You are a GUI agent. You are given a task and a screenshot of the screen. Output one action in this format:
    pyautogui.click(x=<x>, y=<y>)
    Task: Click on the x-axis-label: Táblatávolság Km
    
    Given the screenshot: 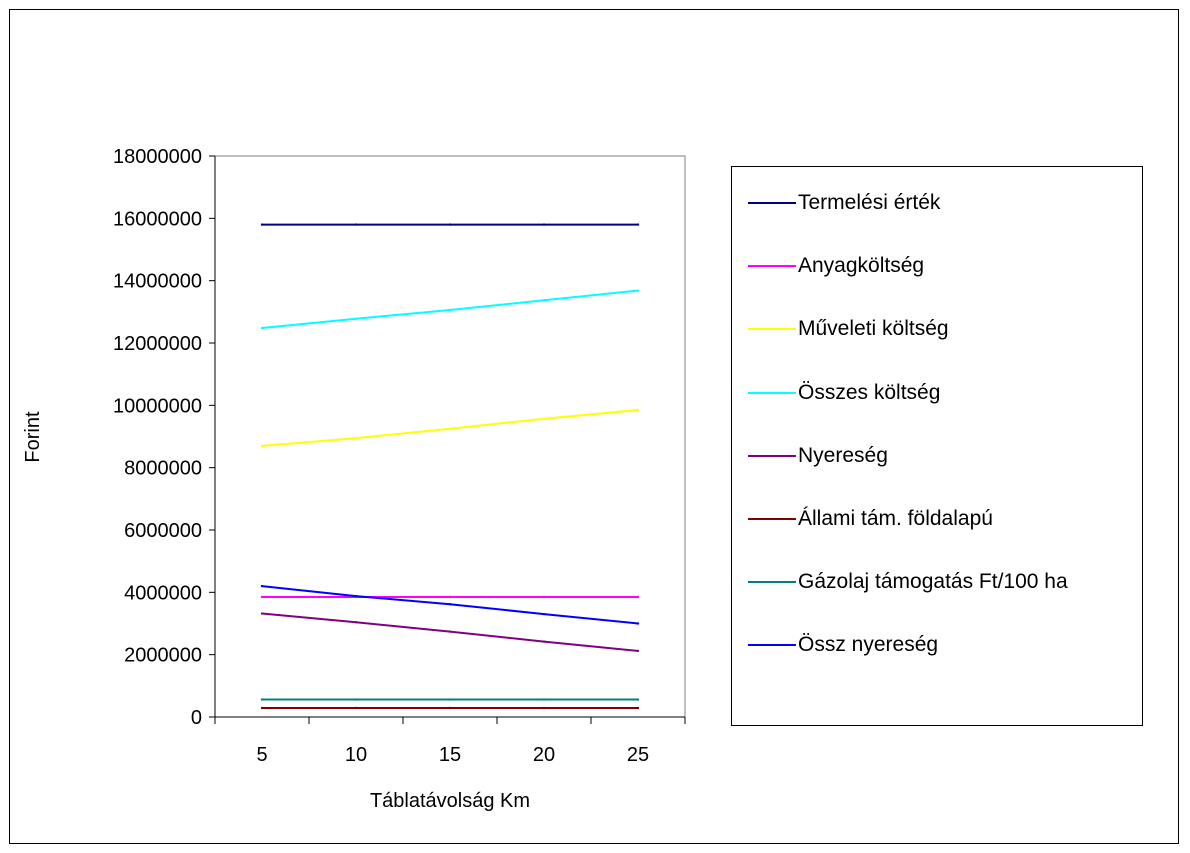 What is the action you would take?
    pyautogui.click(x=450, y=801)
    